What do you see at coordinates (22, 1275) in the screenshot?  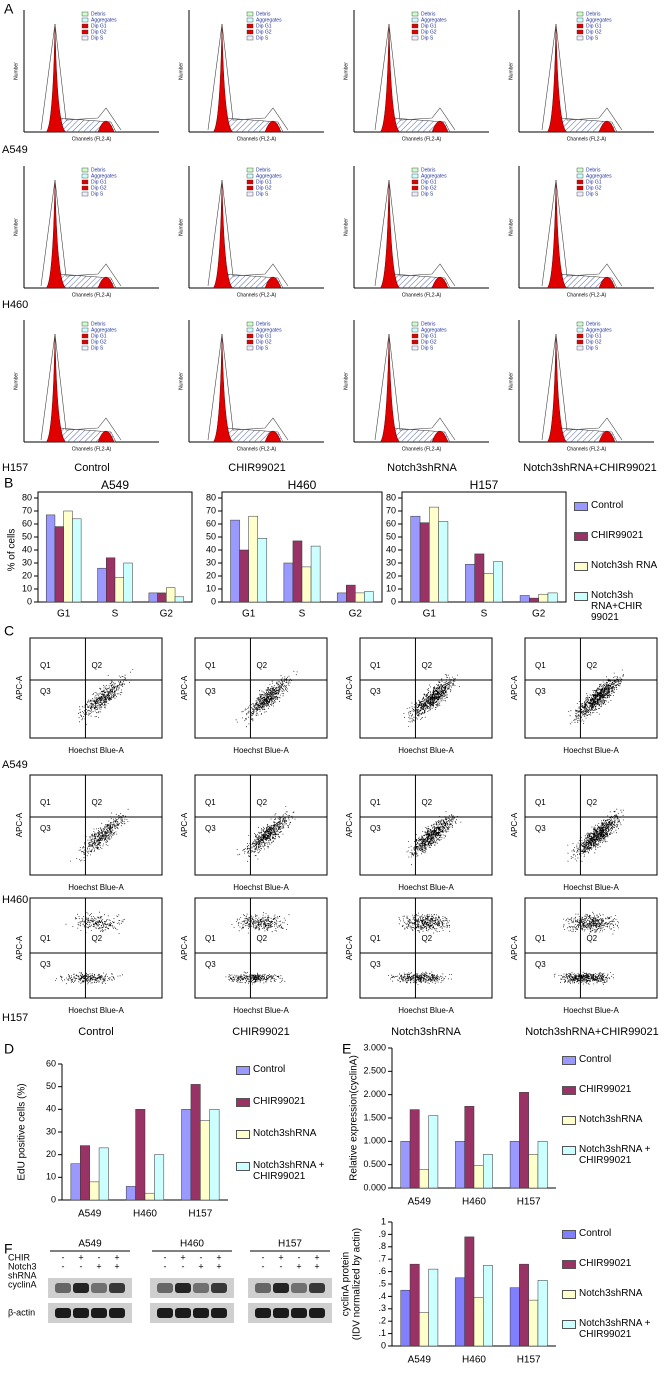 I see `blot-row-label: shRNA` at bounding box center [22, 1275].